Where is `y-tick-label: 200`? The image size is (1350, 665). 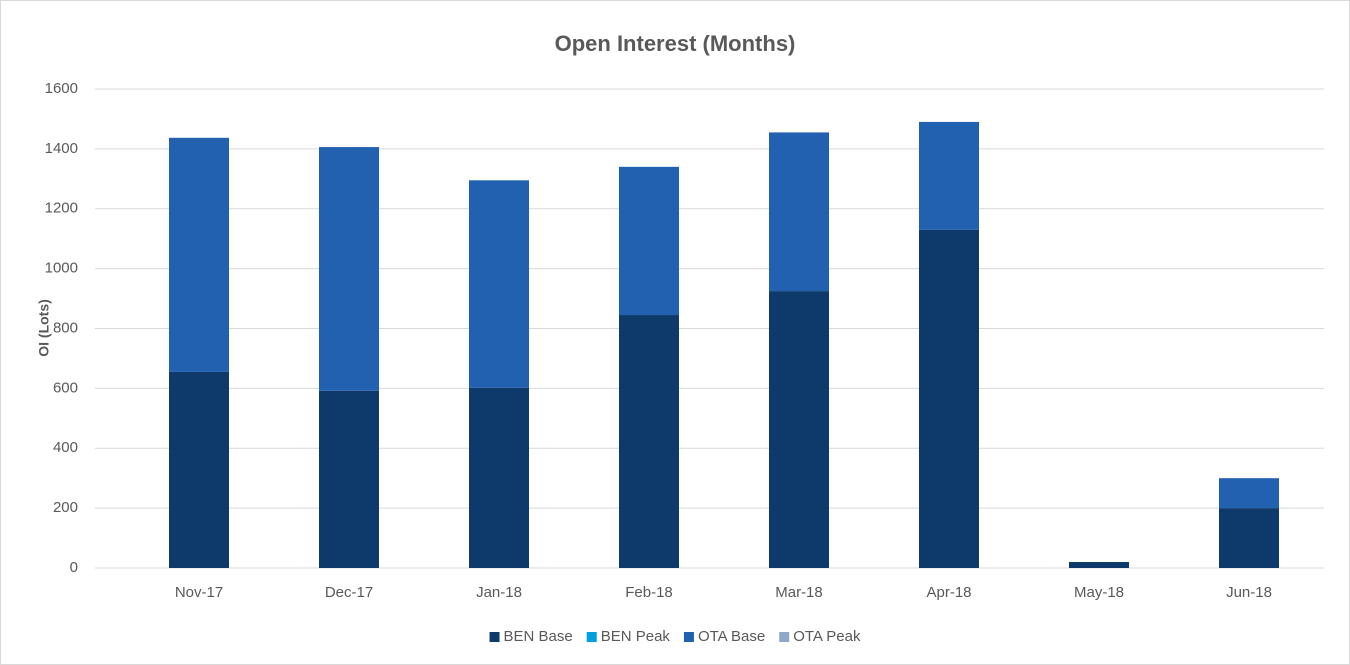 y-tick-label: 200 is located at coordinates (65, 507).